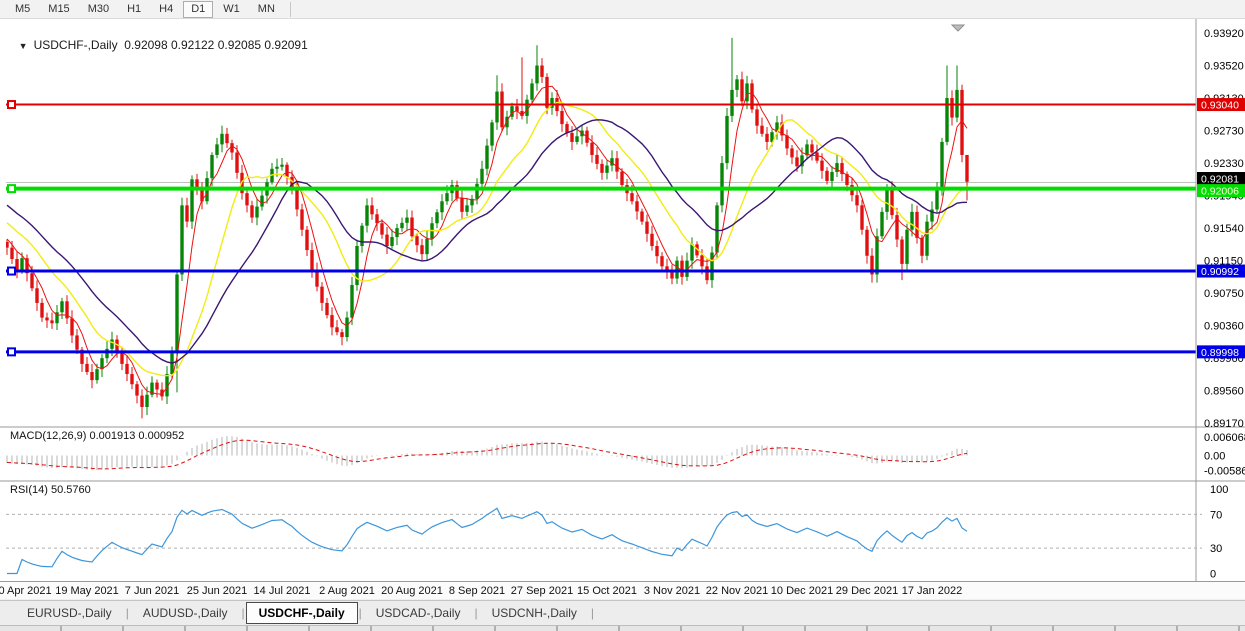 The height and width of the screenshot is (631, 1245). I want to click on svg-text: 0.92006, so click(1220, 192).